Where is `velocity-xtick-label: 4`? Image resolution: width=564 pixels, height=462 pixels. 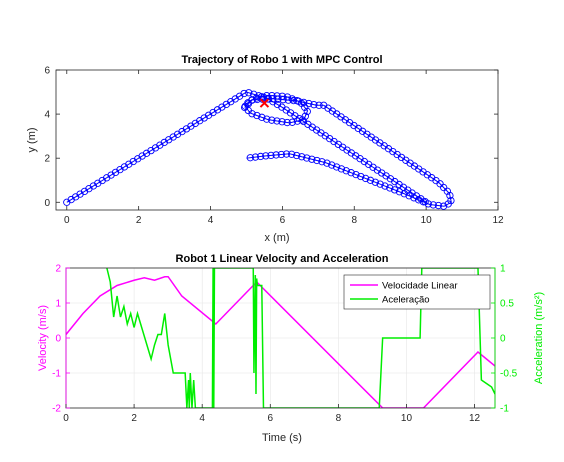 velocity-xtick-label: 4 is located at coordinates (202, 418).